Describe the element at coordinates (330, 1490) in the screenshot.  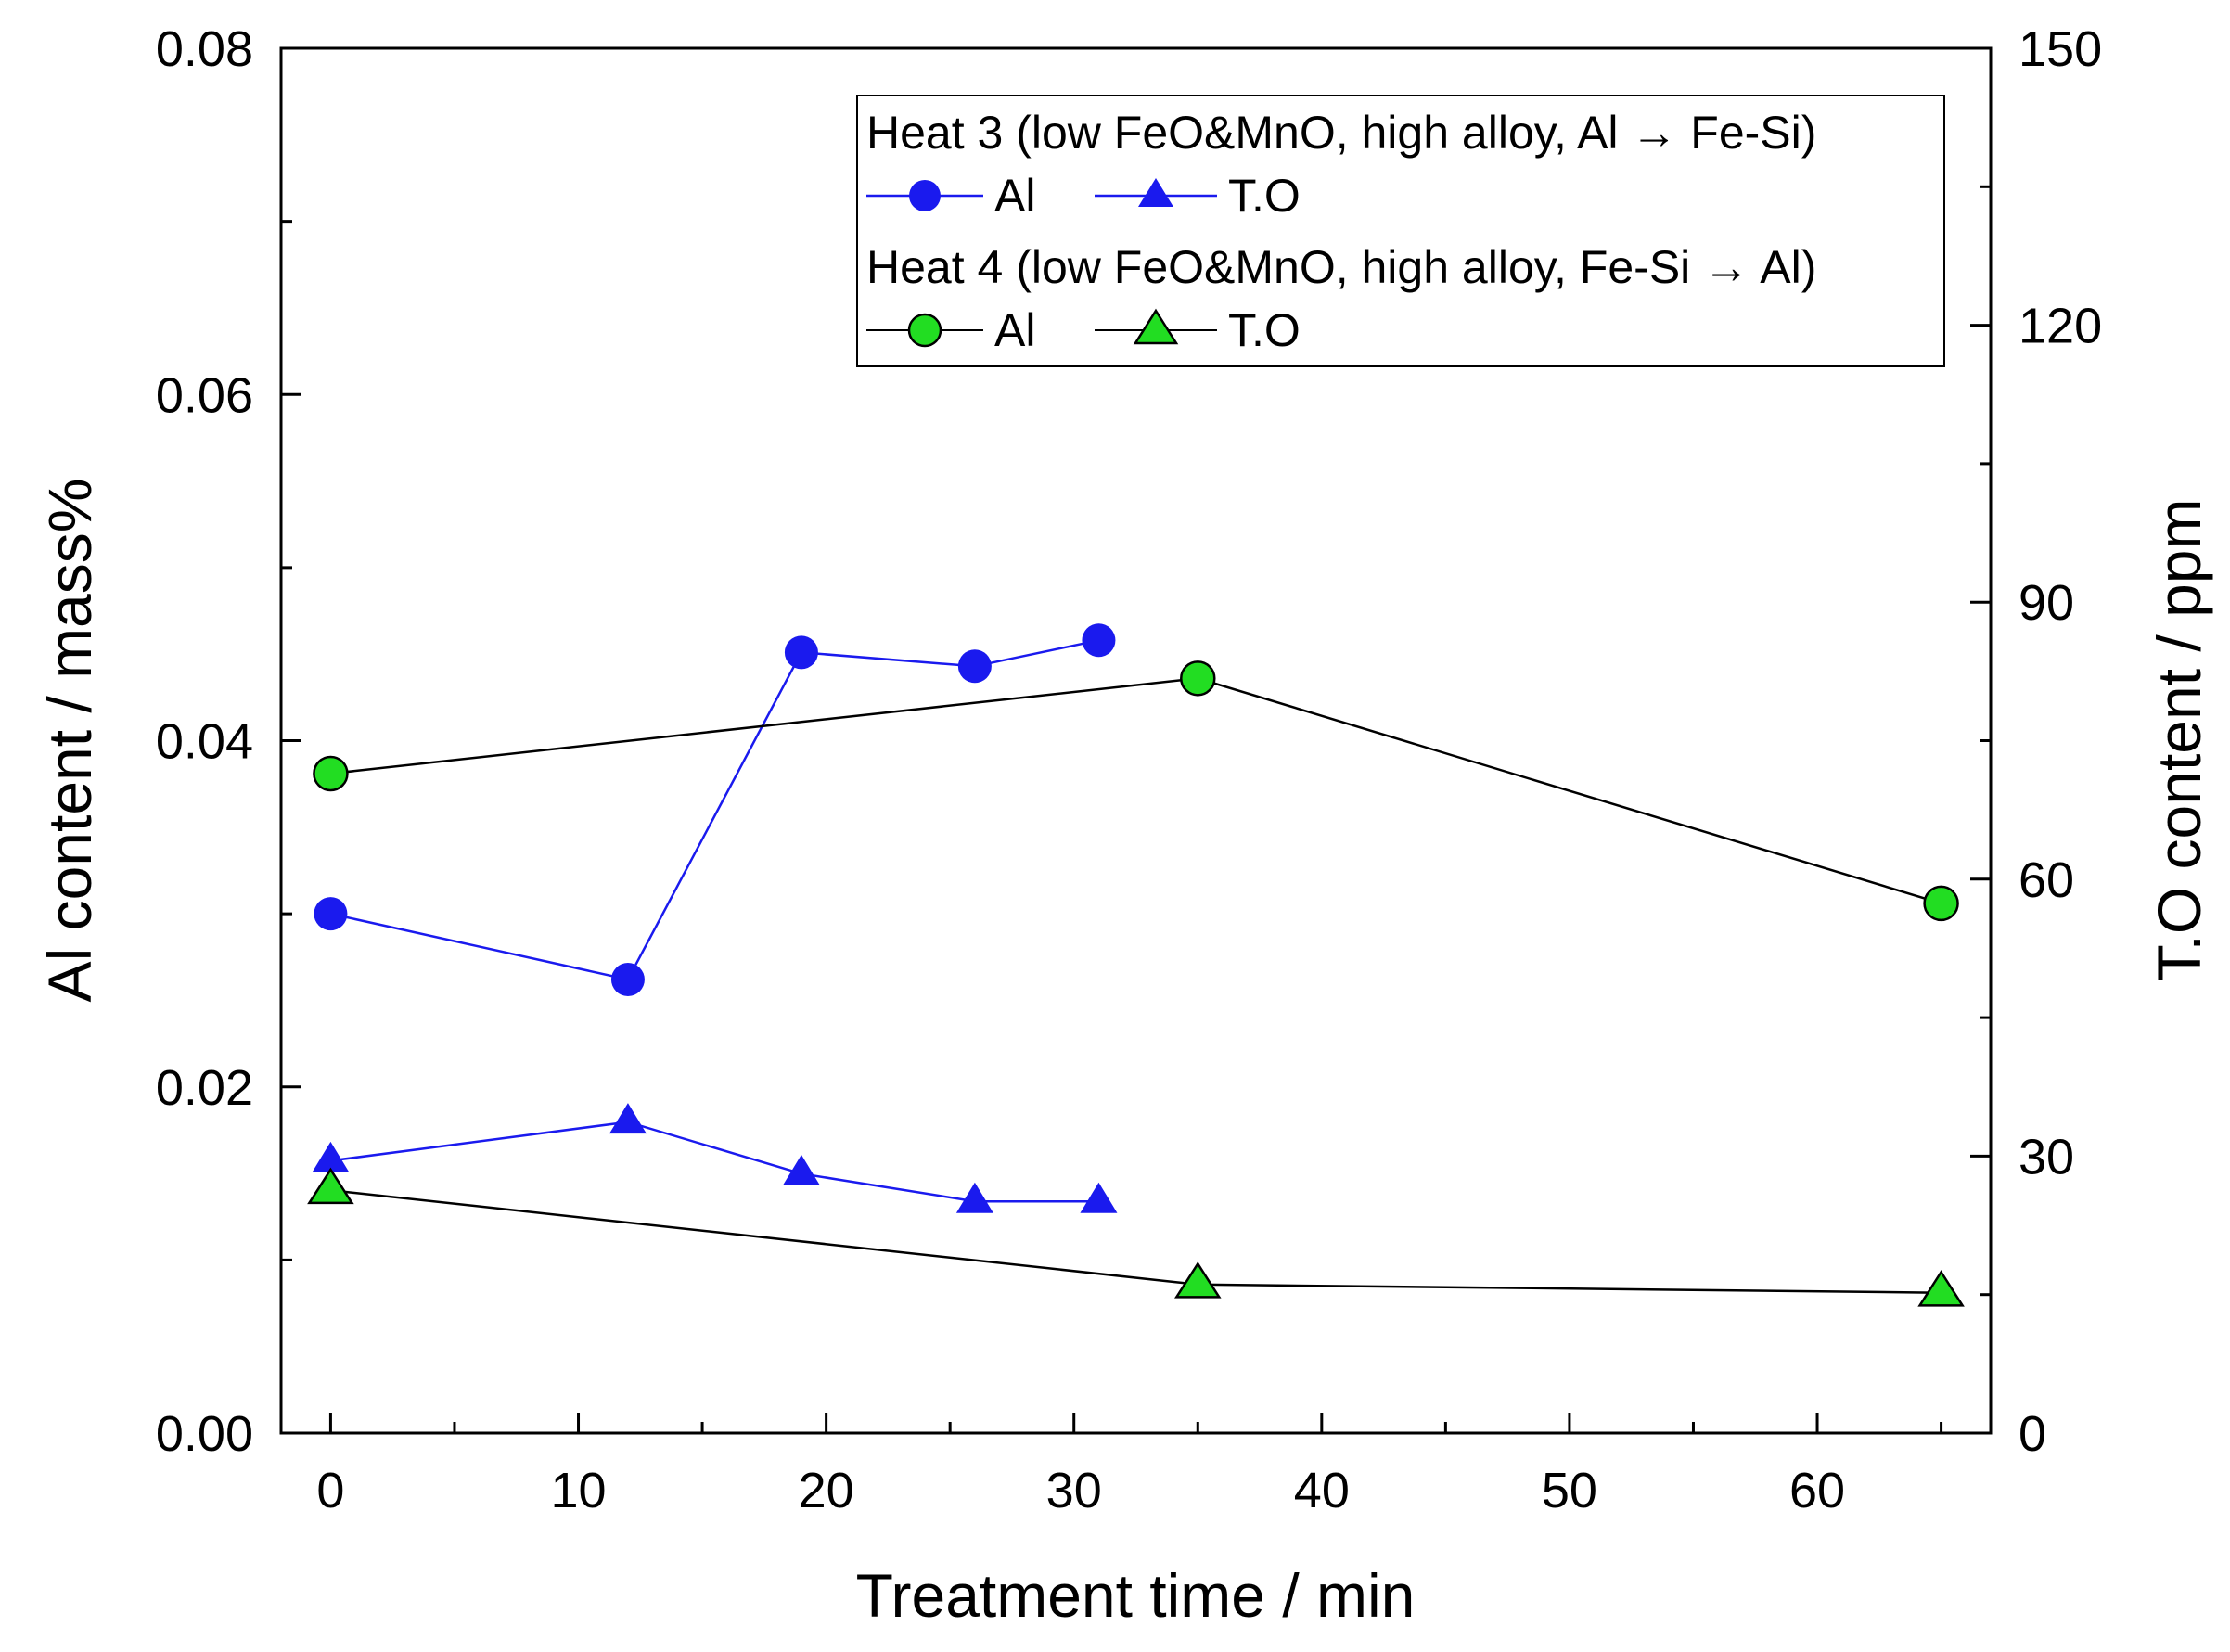
I see `x-tick-label: 0` at that location.